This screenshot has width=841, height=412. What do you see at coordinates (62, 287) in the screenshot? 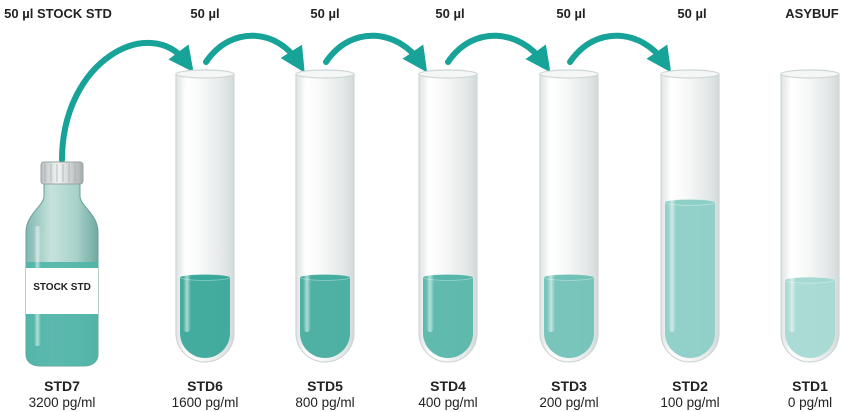
I see `bottle-label-text: STOCK STD` at bounding box center [62, 287].